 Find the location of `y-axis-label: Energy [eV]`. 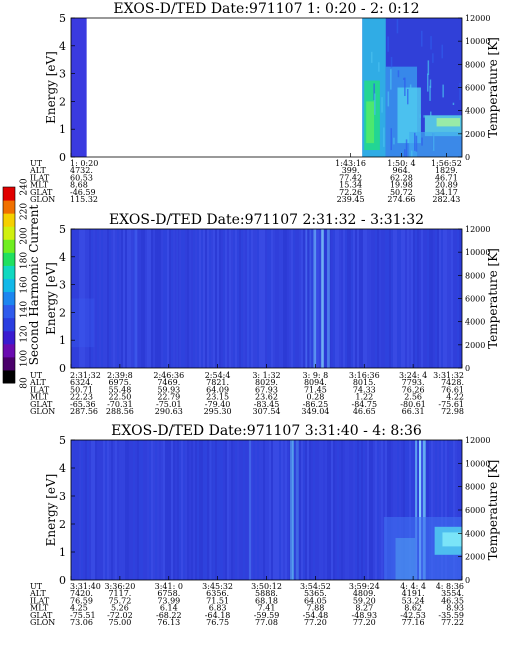

y-axis-label: Energy [eV] is located at coordinates (51, 298).